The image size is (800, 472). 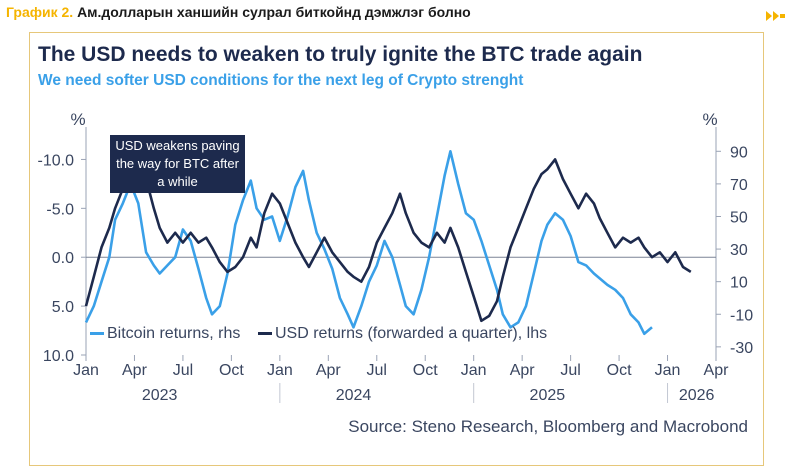 I want to click on right-axis-unit: %, so click(x=709, y=119).